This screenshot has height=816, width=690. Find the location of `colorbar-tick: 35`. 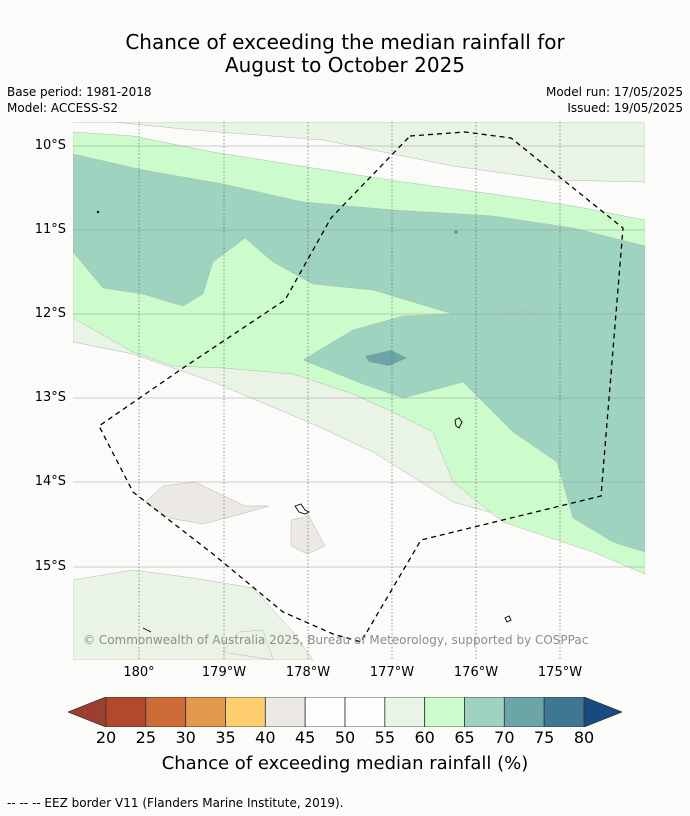

colorbar-tick: 35 is located at coordinates (225, 737).